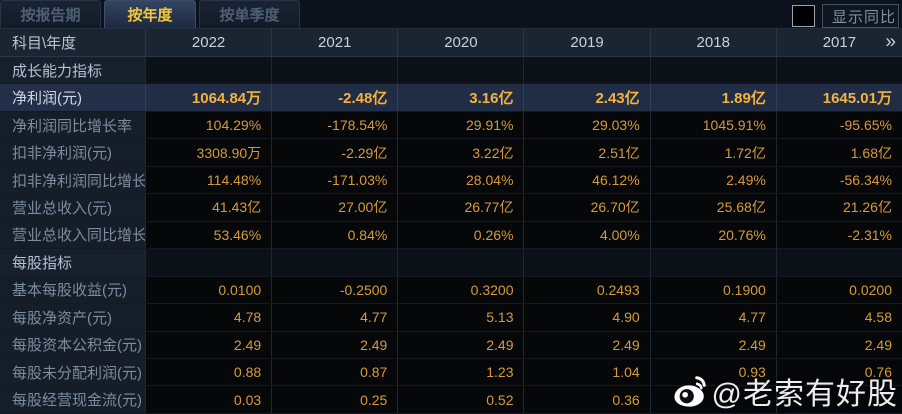  I want to click on cell-value: -2.29亿, so click(334, 152).